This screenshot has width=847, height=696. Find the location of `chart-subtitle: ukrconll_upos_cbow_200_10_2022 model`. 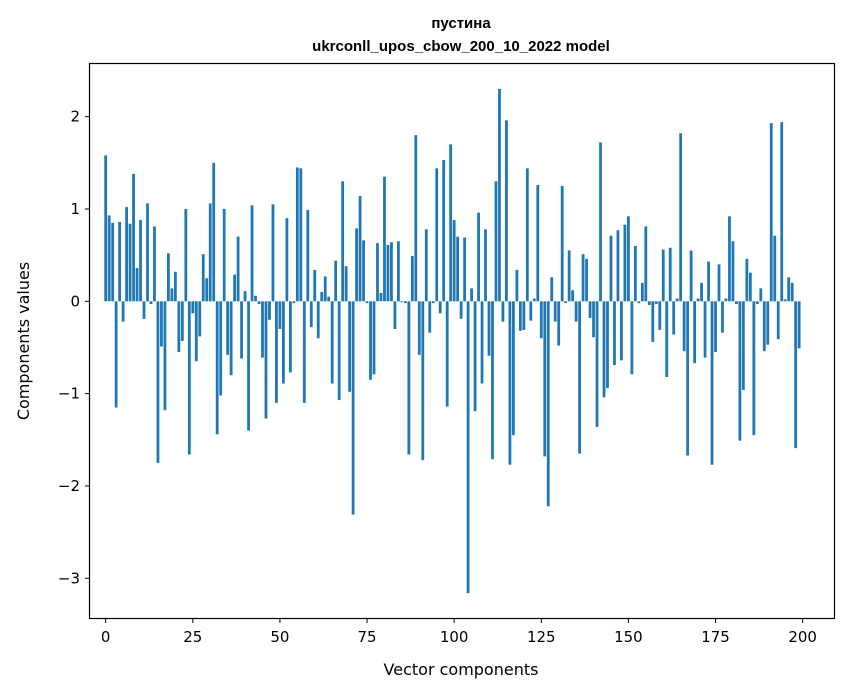

chart-subtitle: ukrconll_upos_cbow_200_10_2022 model is located at coordinates (461, 46).